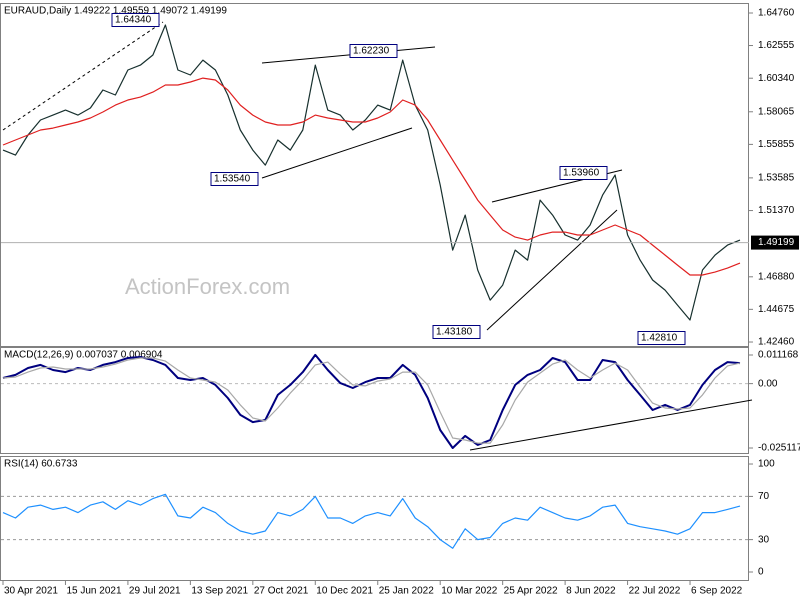  I want to click on y-tick-label: 30, so click(764, 539).